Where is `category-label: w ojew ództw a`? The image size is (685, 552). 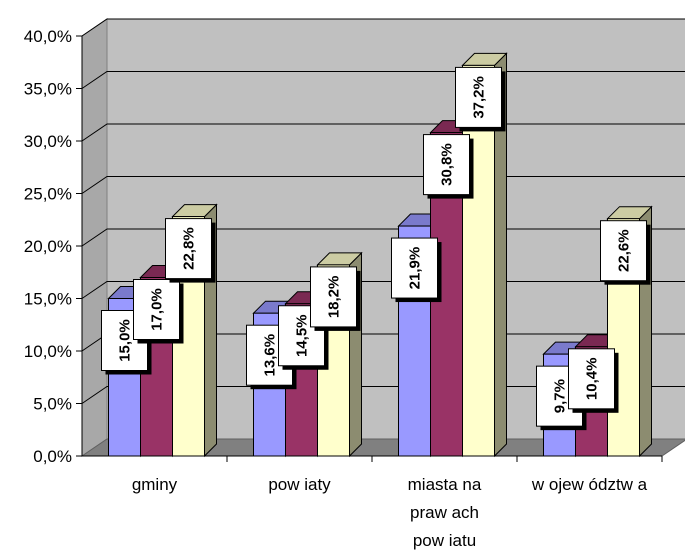 category-label: w ojew ództw a is located at coordinates (589, 484).